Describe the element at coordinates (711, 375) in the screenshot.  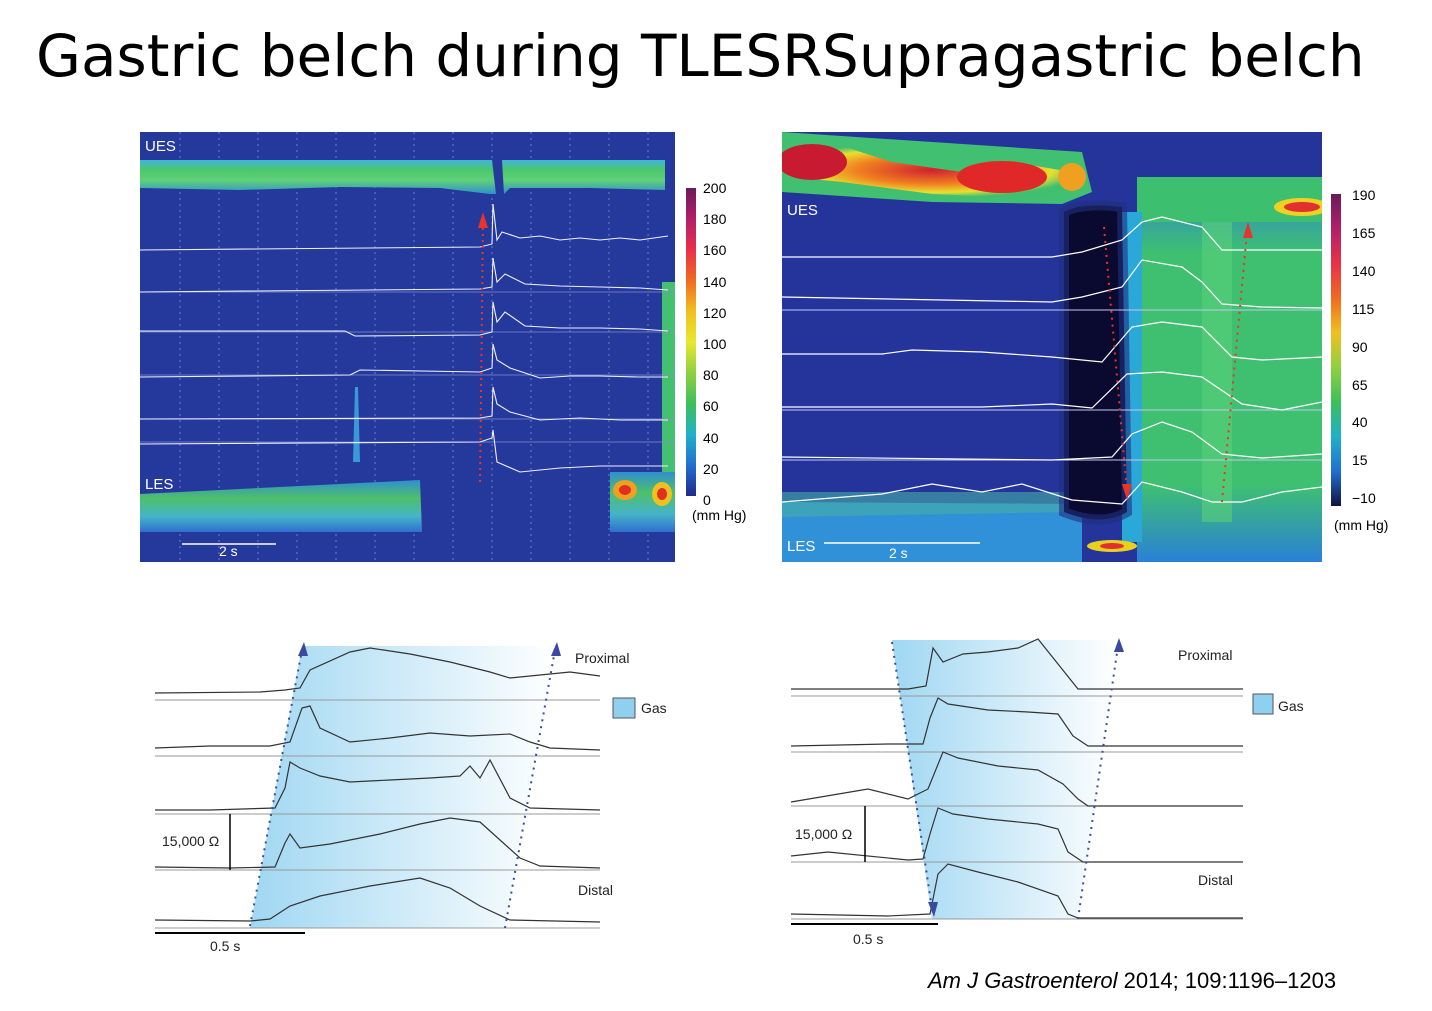
I see `colorbar-tick: 80` at that location.